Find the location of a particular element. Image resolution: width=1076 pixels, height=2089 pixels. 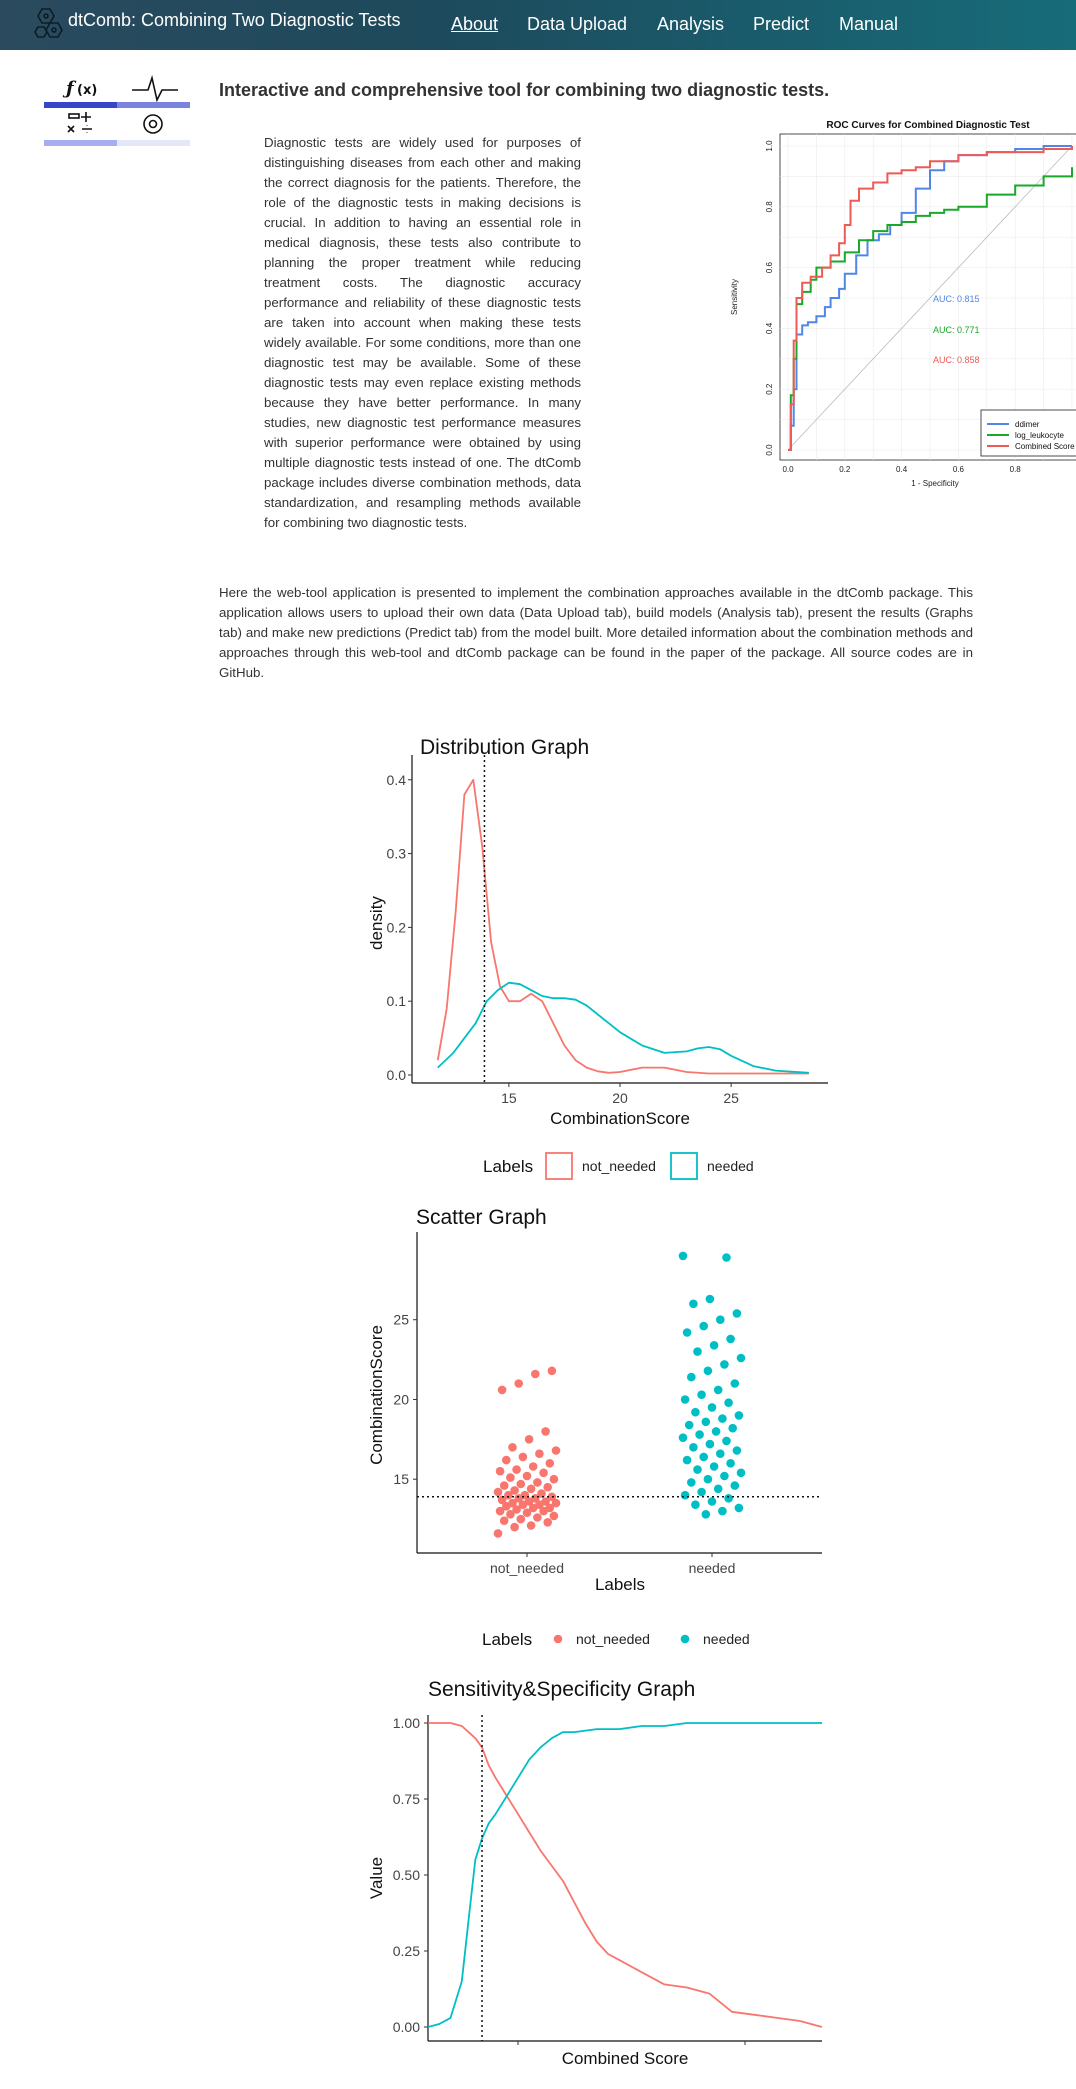

distribution-line-not_needed is located at coordinates (622, 926).